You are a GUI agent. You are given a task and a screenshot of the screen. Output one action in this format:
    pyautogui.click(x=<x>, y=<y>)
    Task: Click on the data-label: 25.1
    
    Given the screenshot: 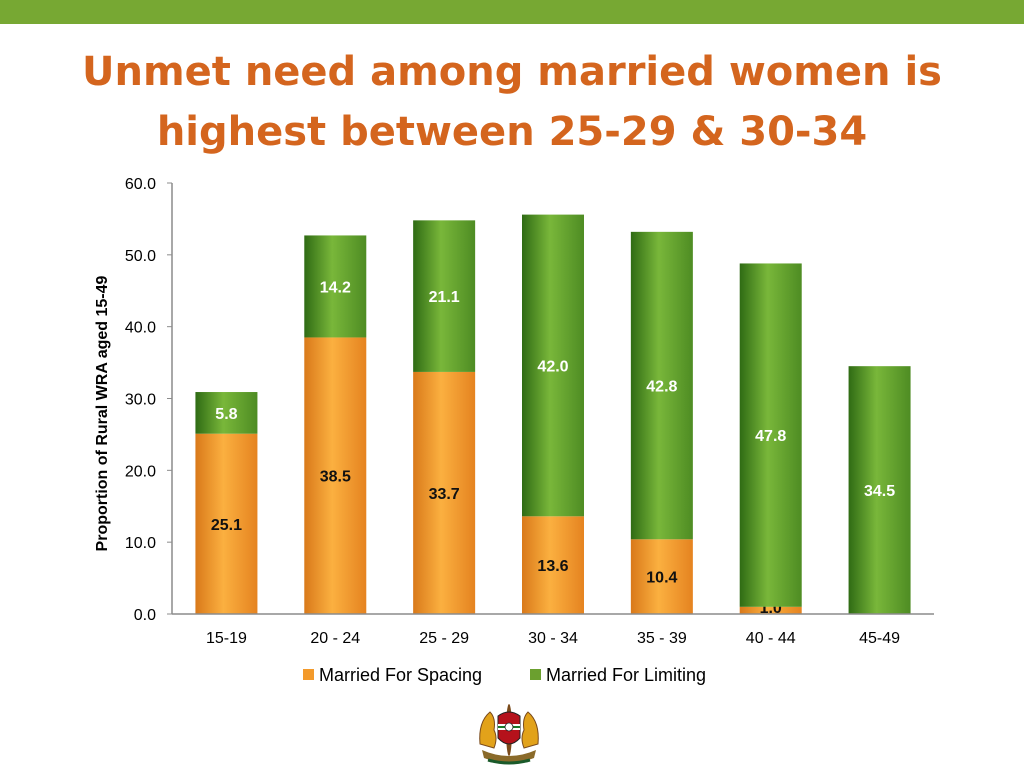 What is the action you would take?
    pyautogui.click(x=226, y=525)
    